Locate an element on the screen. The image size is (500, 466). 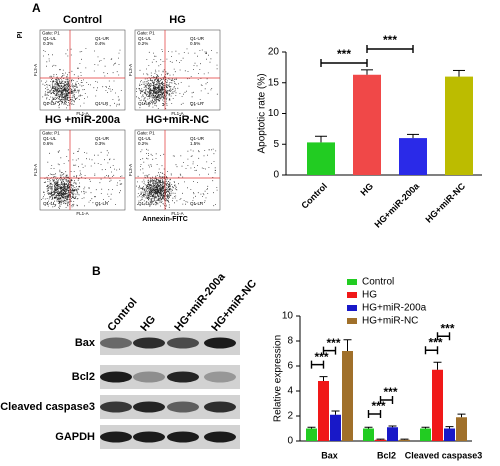
legend-label: Control is located at coordinates (378, 282).